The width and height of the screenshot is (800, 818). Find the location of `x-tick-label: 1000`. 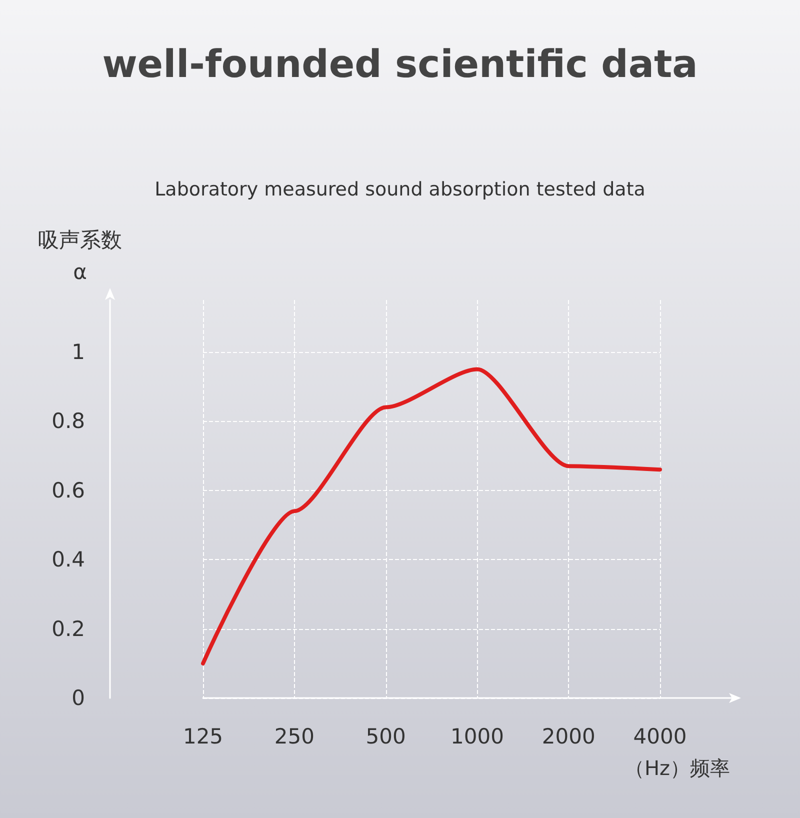

x-tick-label: 1000 is located at coordinates (477, 736).